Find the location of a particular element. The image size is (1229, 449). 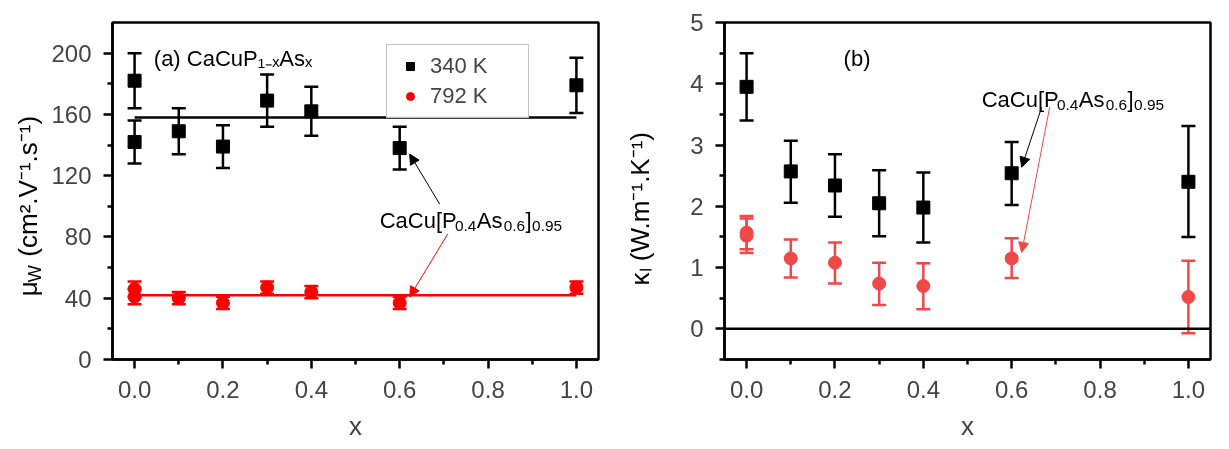

y-tick-label: 4 is located at coordinates (697, 84).